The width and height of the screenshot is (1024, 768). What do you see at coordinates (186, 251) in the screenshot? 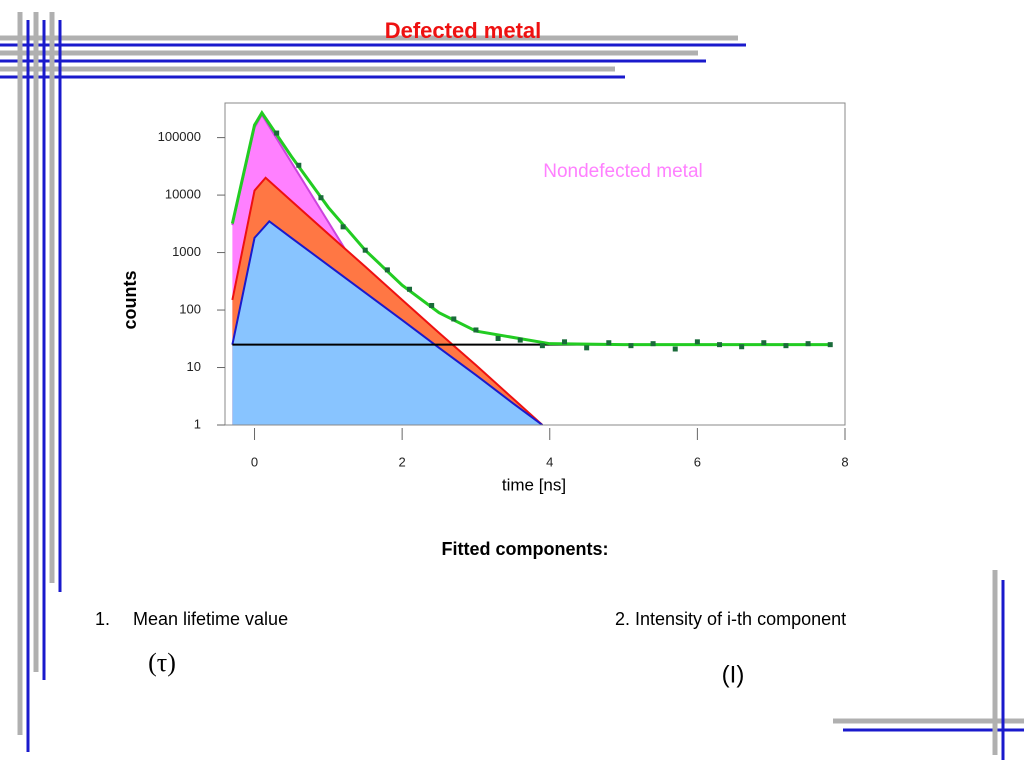
I see `y-tick-label: 1000` at bounding box center [186, 251].